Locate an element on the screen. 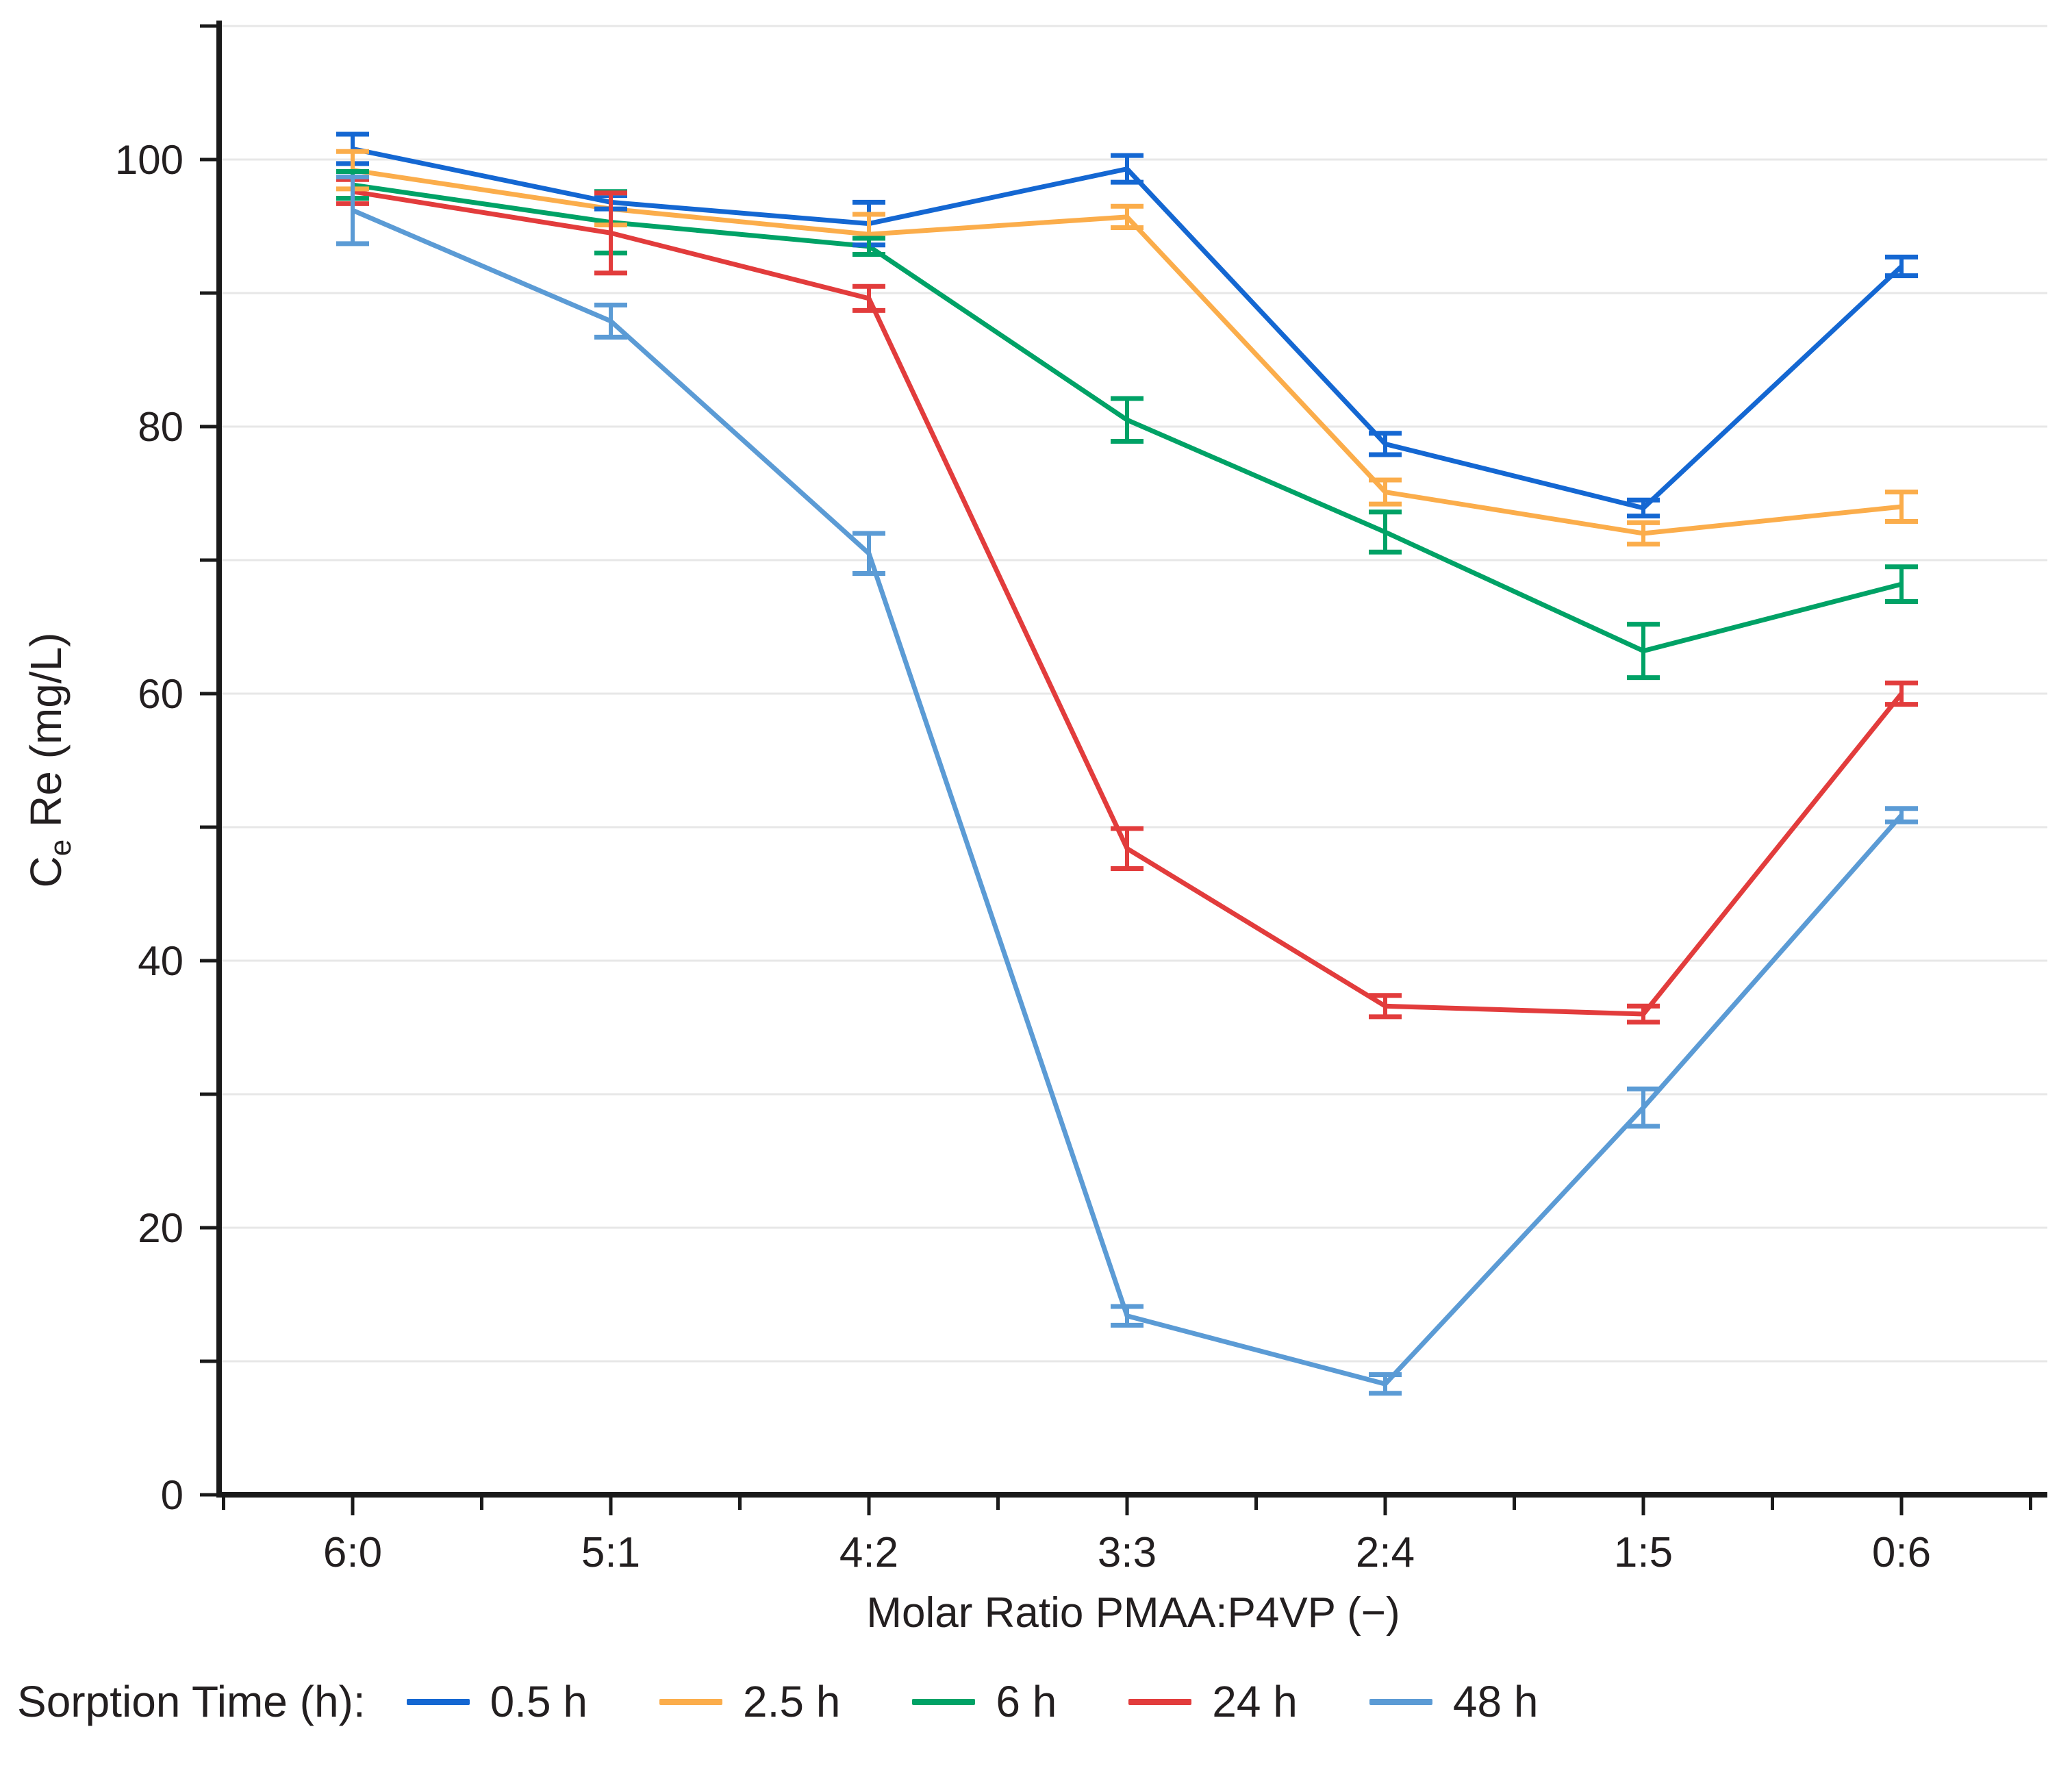  legend-item-2.5-h: 2.5 h is located at coordinates (749, 1701).